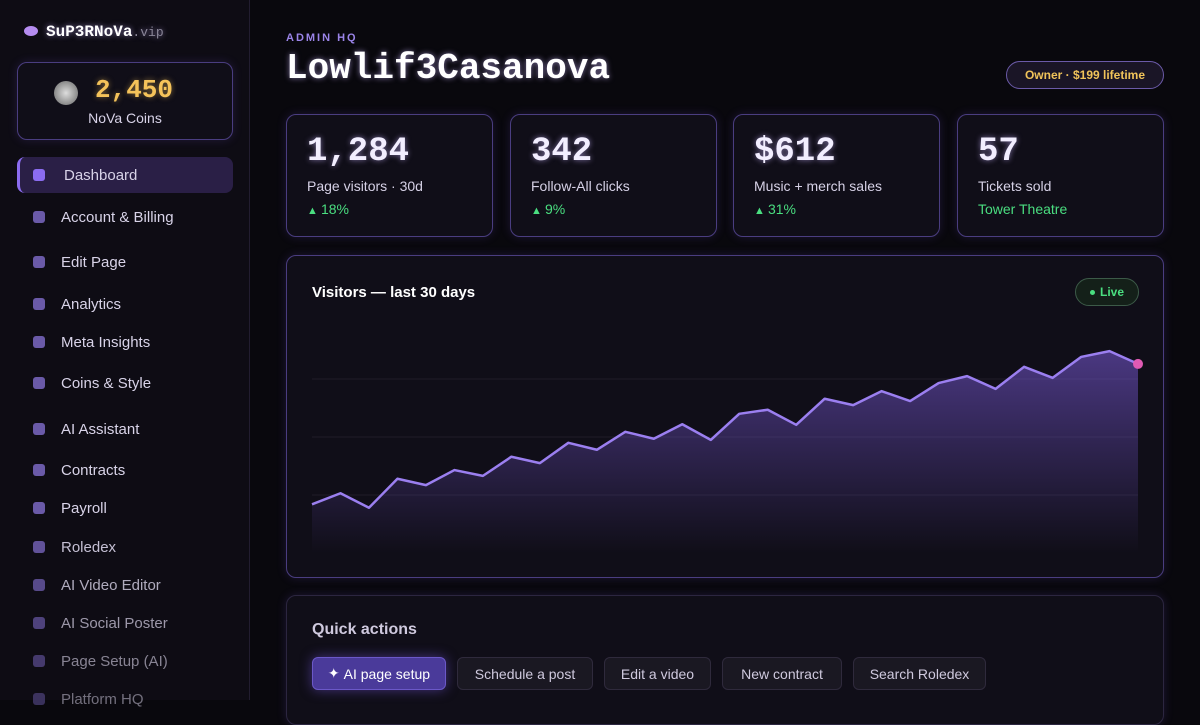 Image resolution: width=1200 pixels, height=725 pixels. What do you see at coordinates (106, 342) in the screenshot?
I see `nav-label: Meta Insights` at bounding box center [106, 342].